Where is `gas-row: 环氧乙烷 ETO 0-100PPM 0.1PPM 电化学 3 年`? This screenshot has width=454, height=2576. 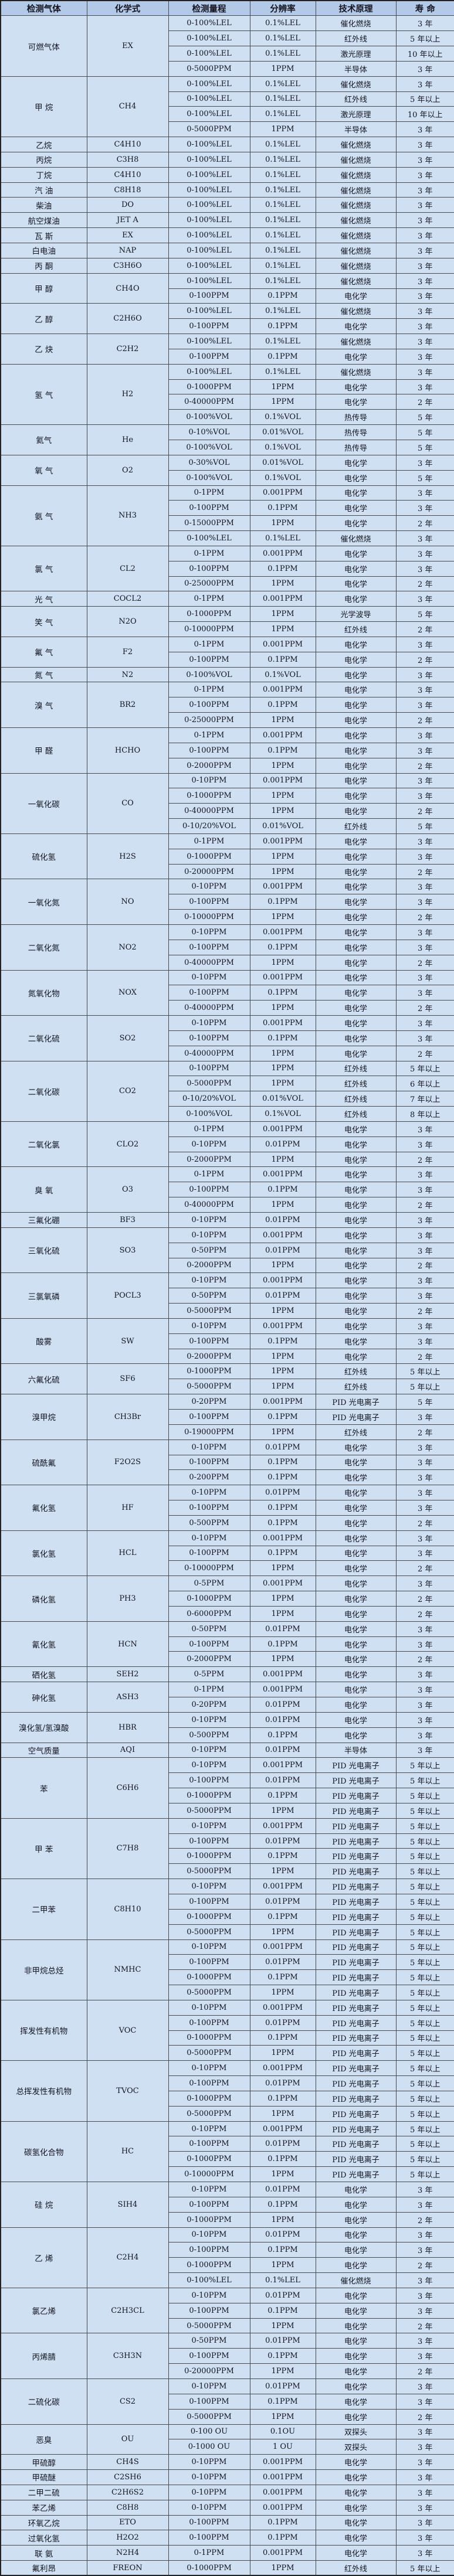 gas-row: 环氧乙烷 ETO 0-100PPM 0.1PPM 电化学 3 年 is located at coordinates (227, 2522).